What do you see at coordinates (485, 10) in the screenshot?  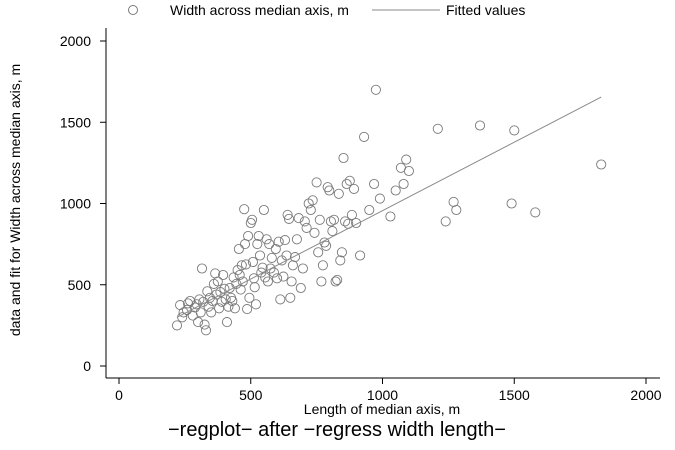 I see `legend-label-fit: Fitted values` at bounding box center [485, 10].